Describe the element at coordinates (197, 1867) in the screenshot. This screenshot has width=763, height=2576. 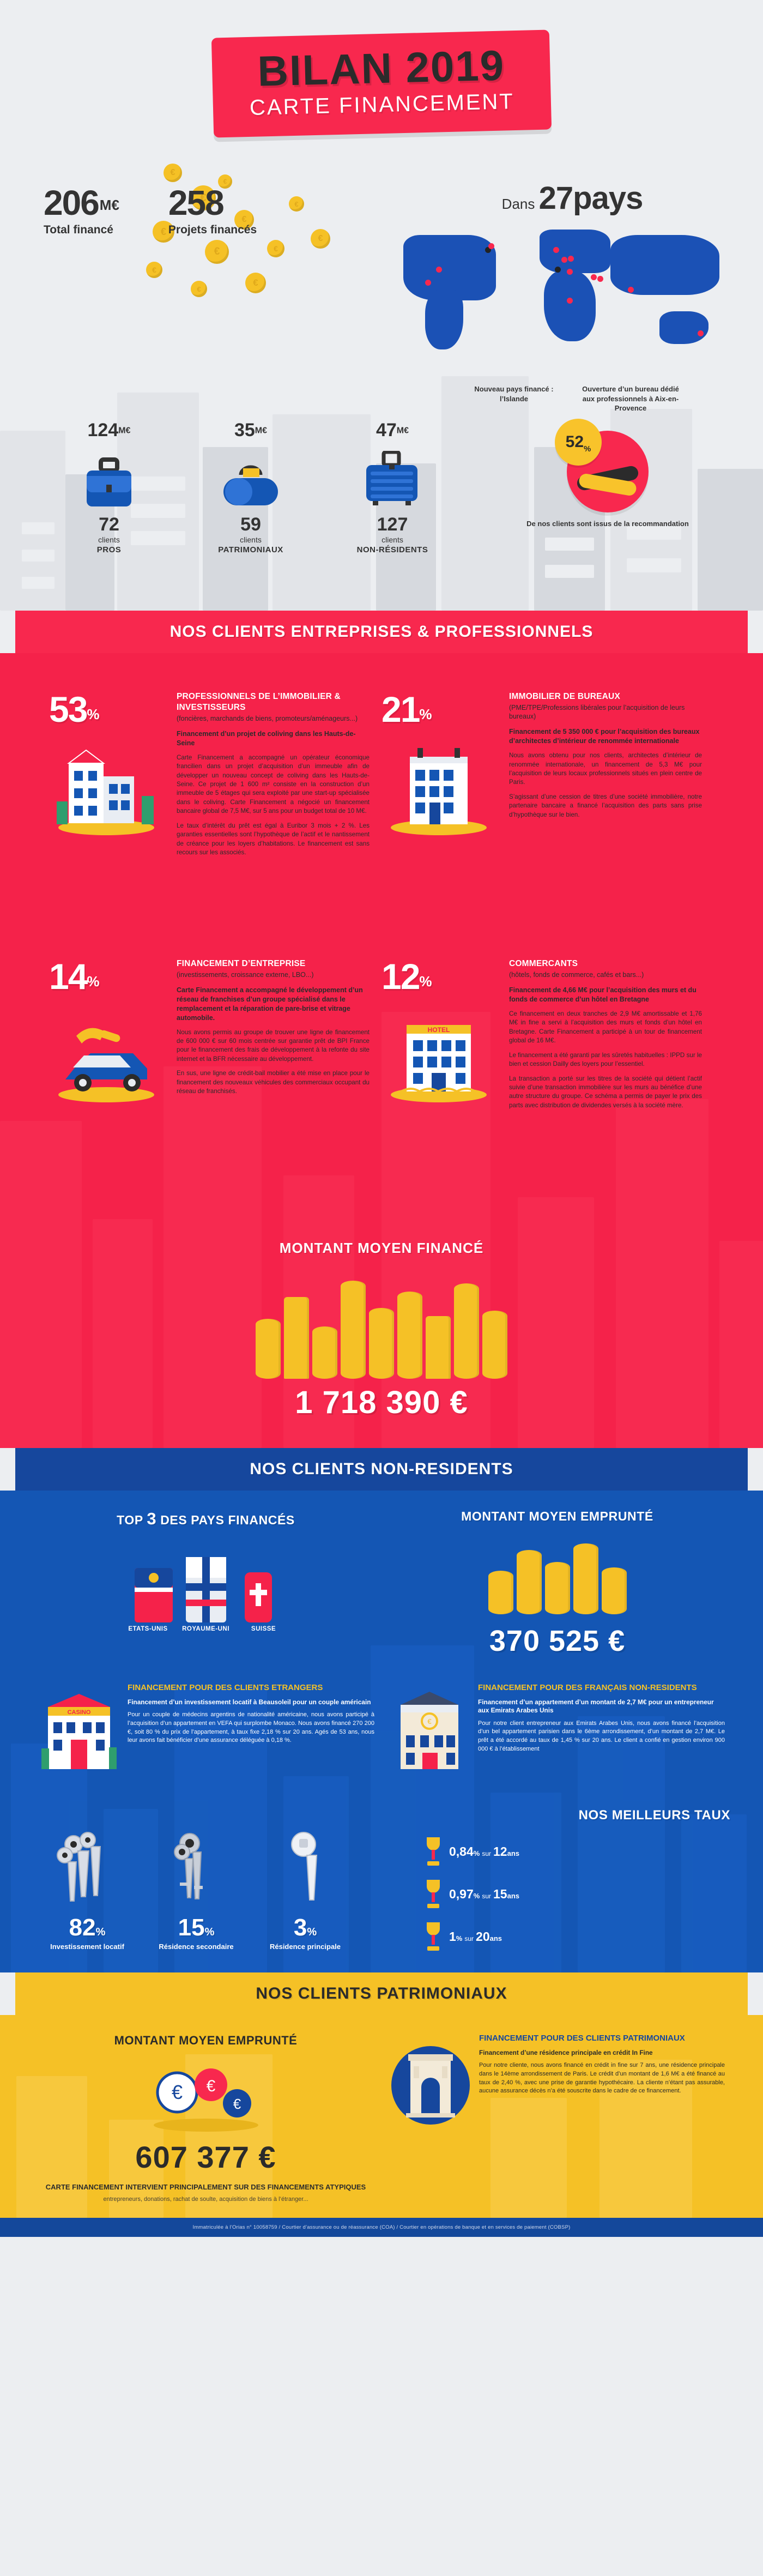
I see `old-keys-icon` at that location.